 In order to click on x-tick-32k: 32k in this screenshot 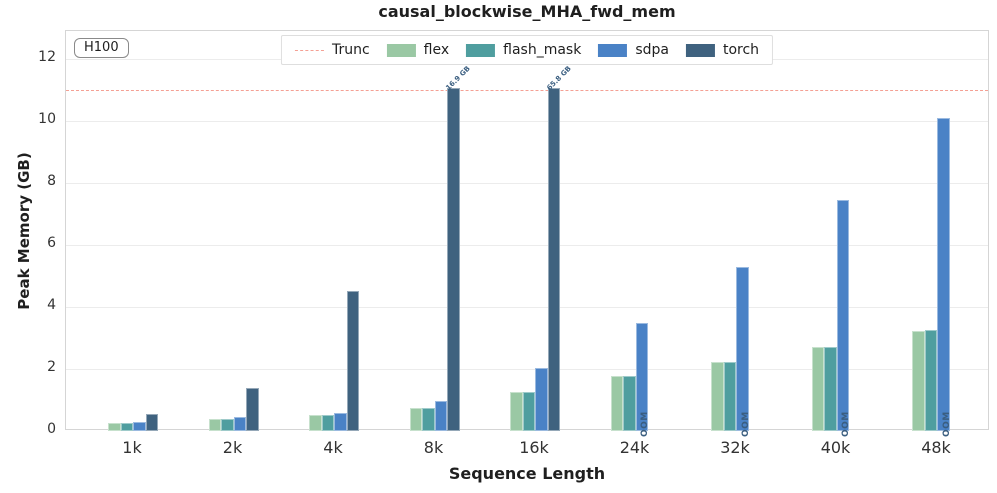, I will do `click(735, 447)`.